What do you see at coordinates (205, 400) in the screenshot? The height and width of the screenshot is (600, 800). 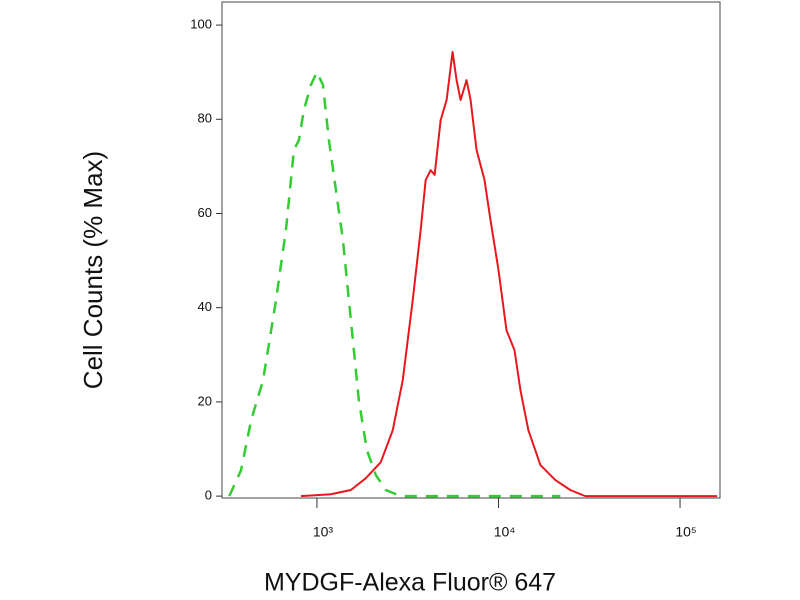 I see `y-tick-label: 20` at bounding box center [205, 400].